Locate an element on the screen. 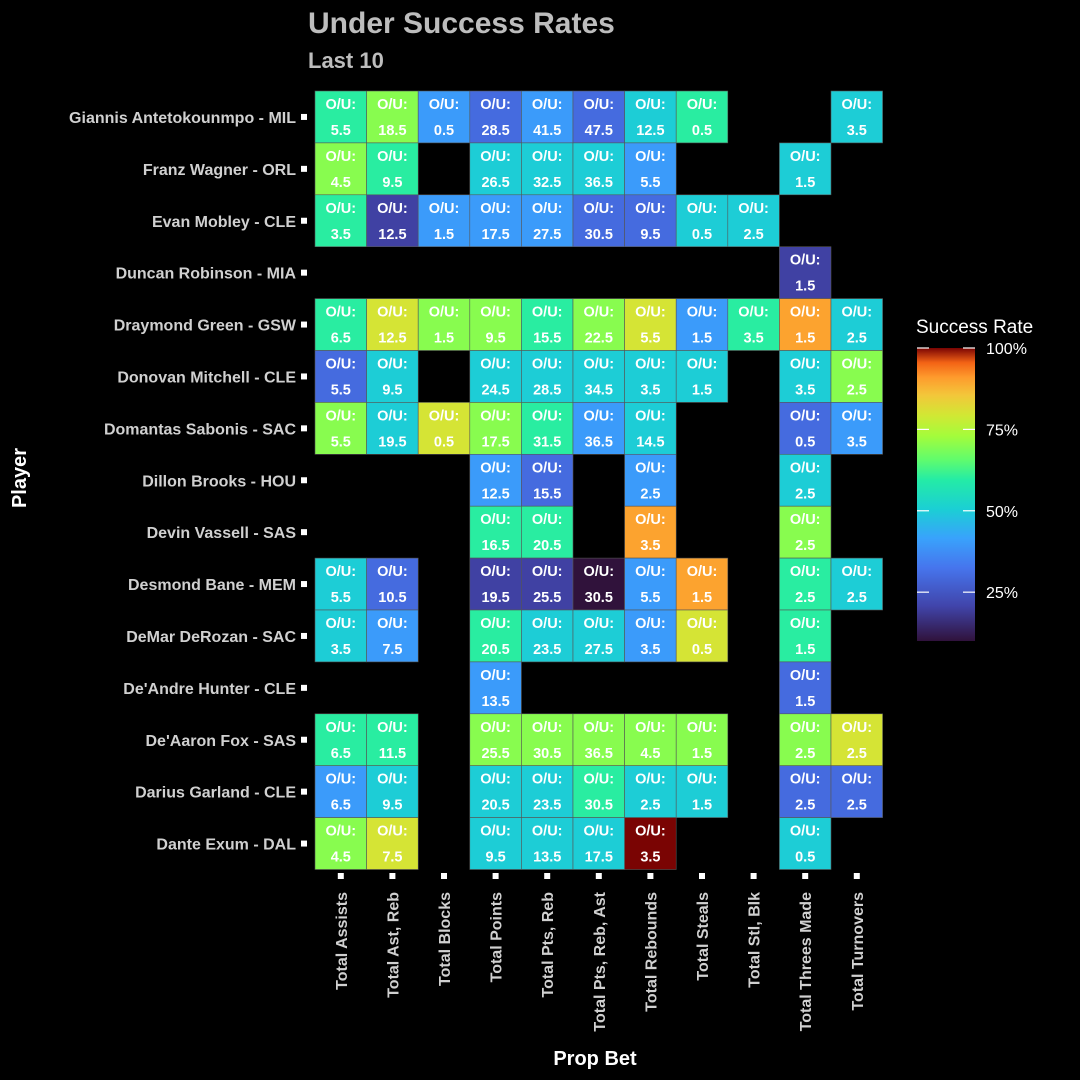 The height and width of the screenshot is (1080, 1080). x-tick-label: Total Blocks is located at coordinates (445, 939).